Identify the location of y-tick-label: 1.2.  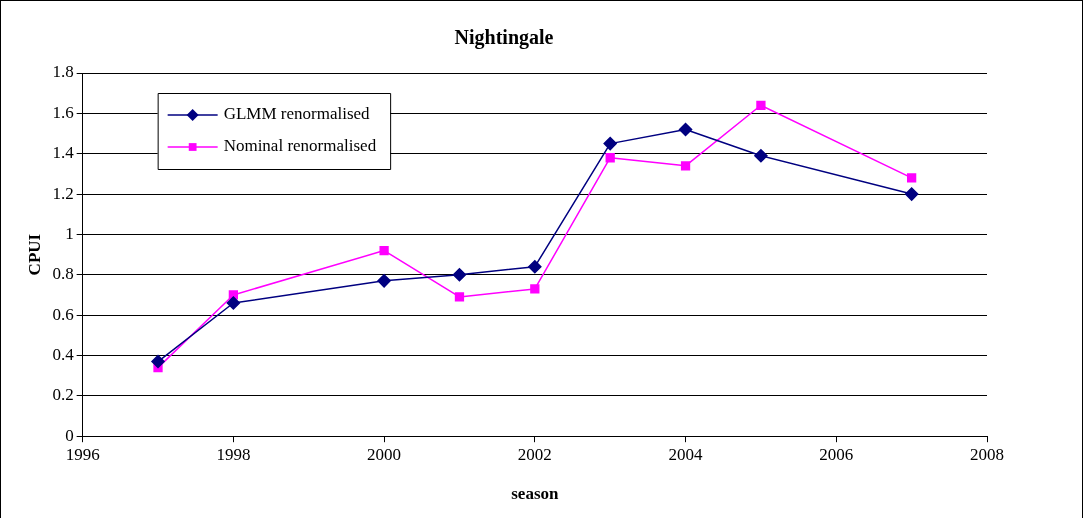
(63, 193).